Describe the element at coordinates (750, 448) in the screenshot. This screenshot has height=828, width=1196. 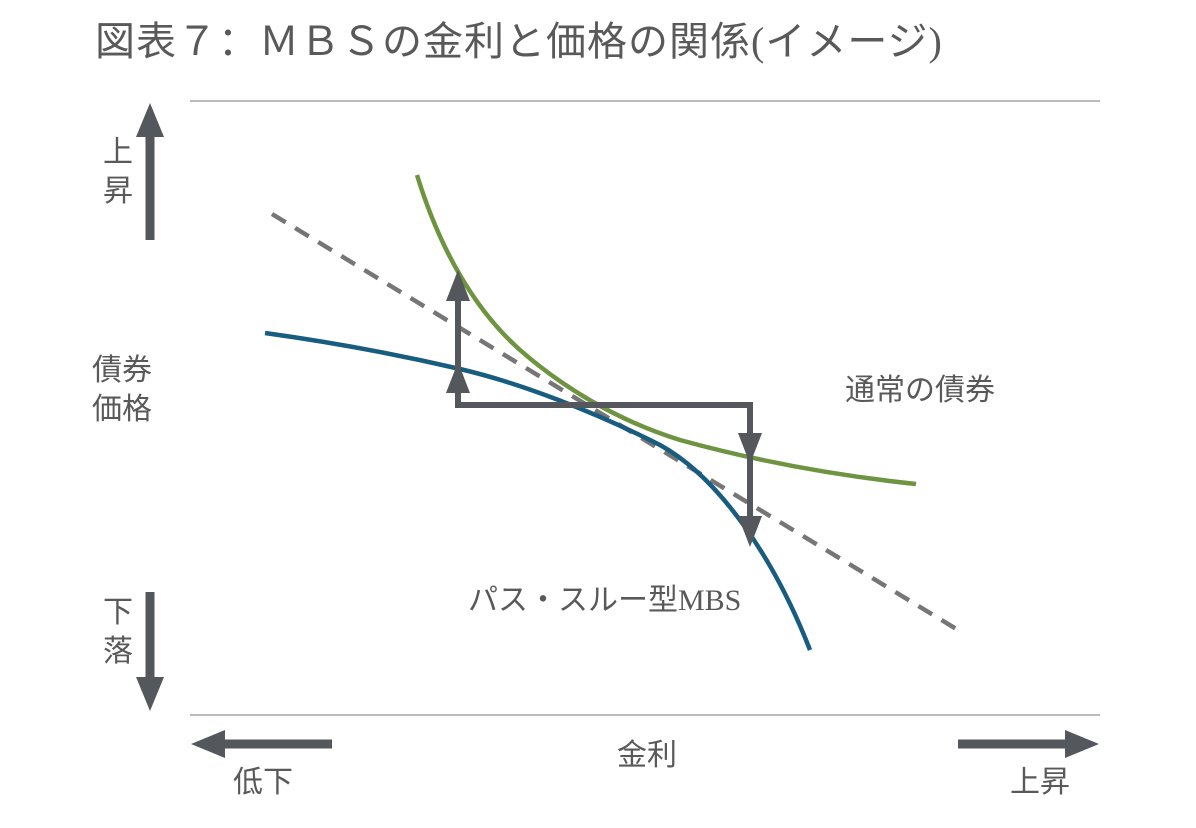
I see `bond-price-fall-arrowhead` at that location.